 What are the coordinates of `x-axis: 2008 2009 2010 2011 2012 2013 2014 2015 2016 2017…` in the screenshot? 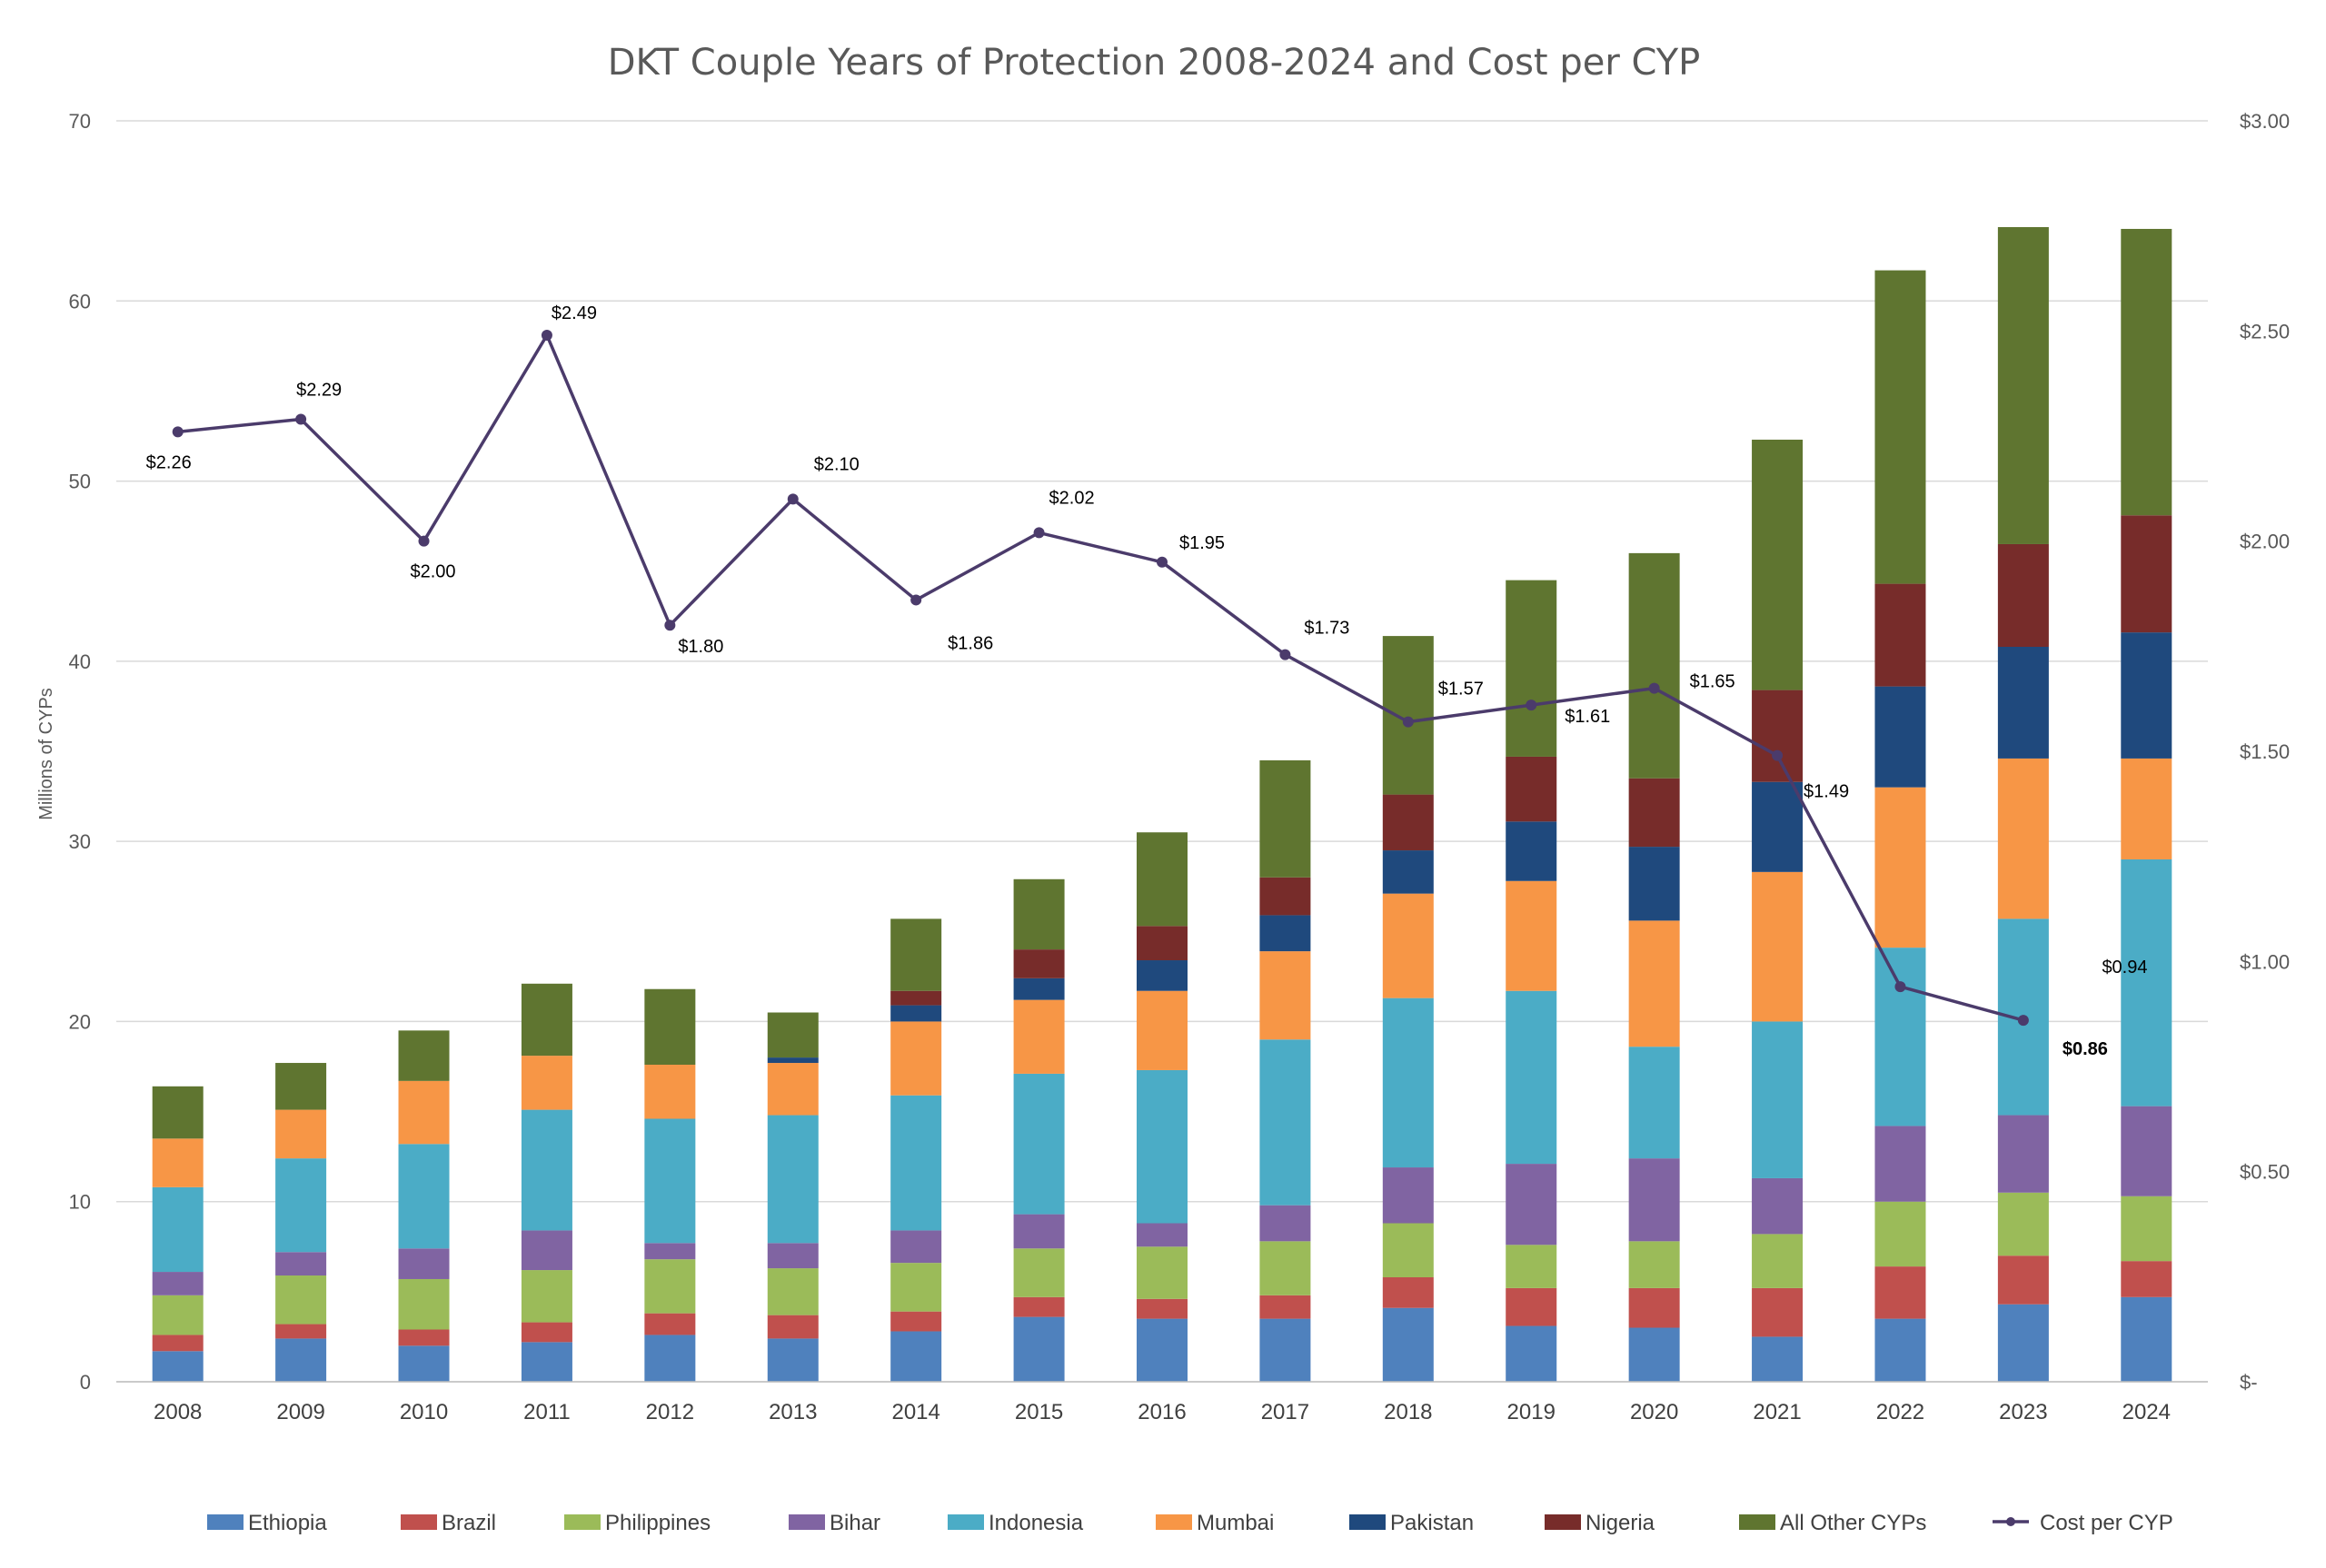 It's located at (1162, 1402).